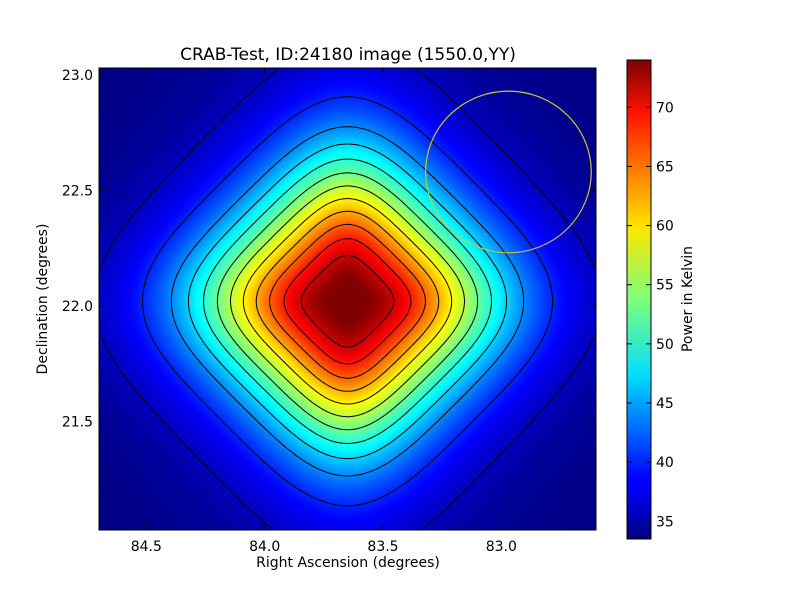 This screenshot has height=600, width=800. What do you see at coordinates (665, 463) in the screenshot?
I see `colorbar-tick-label: 40` at bounding box center [665, 463].